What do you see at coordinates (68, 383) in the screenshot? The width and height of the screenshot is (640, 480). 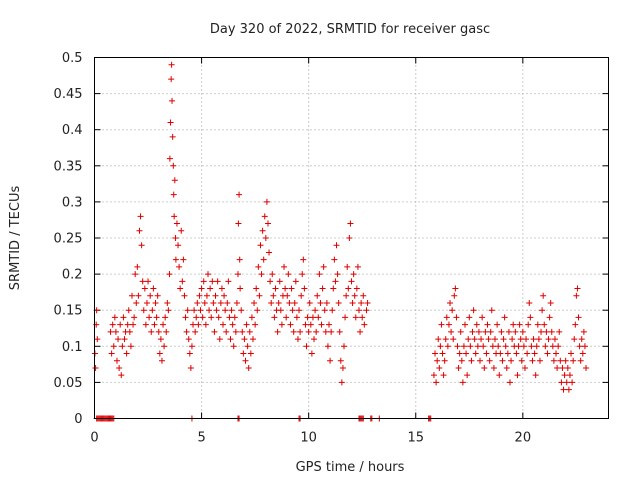 I see `y-tick-label: 0.05` at bounding box center [68, 383].